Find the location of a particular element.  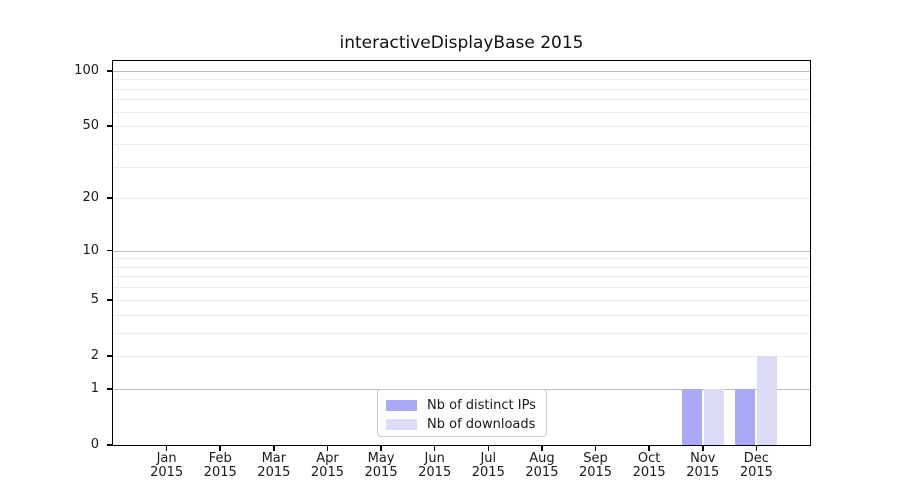

x-tick-oct is located at coordinates (649, 448).